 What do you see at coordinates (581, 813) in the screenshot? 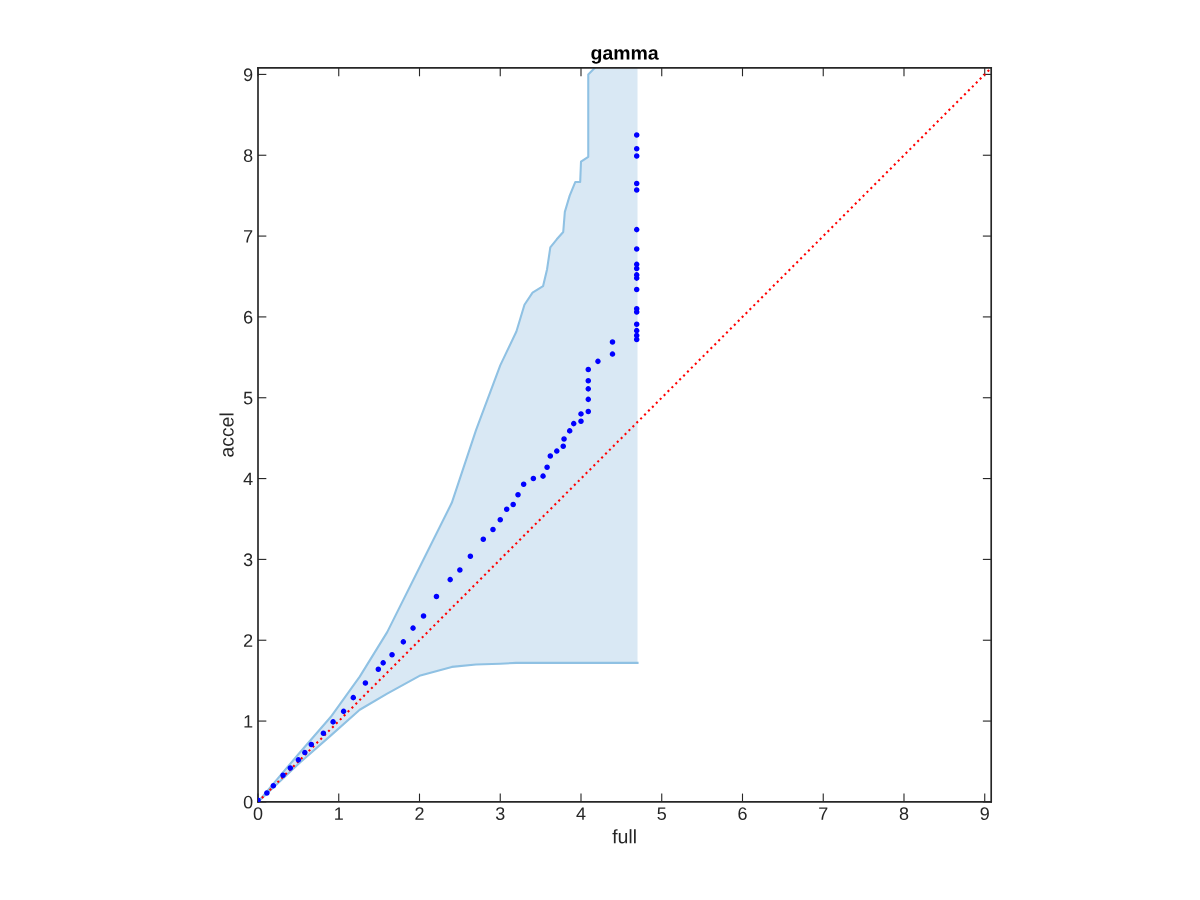
I see `x-tick-label: 4` at bounding box center [581, 813].